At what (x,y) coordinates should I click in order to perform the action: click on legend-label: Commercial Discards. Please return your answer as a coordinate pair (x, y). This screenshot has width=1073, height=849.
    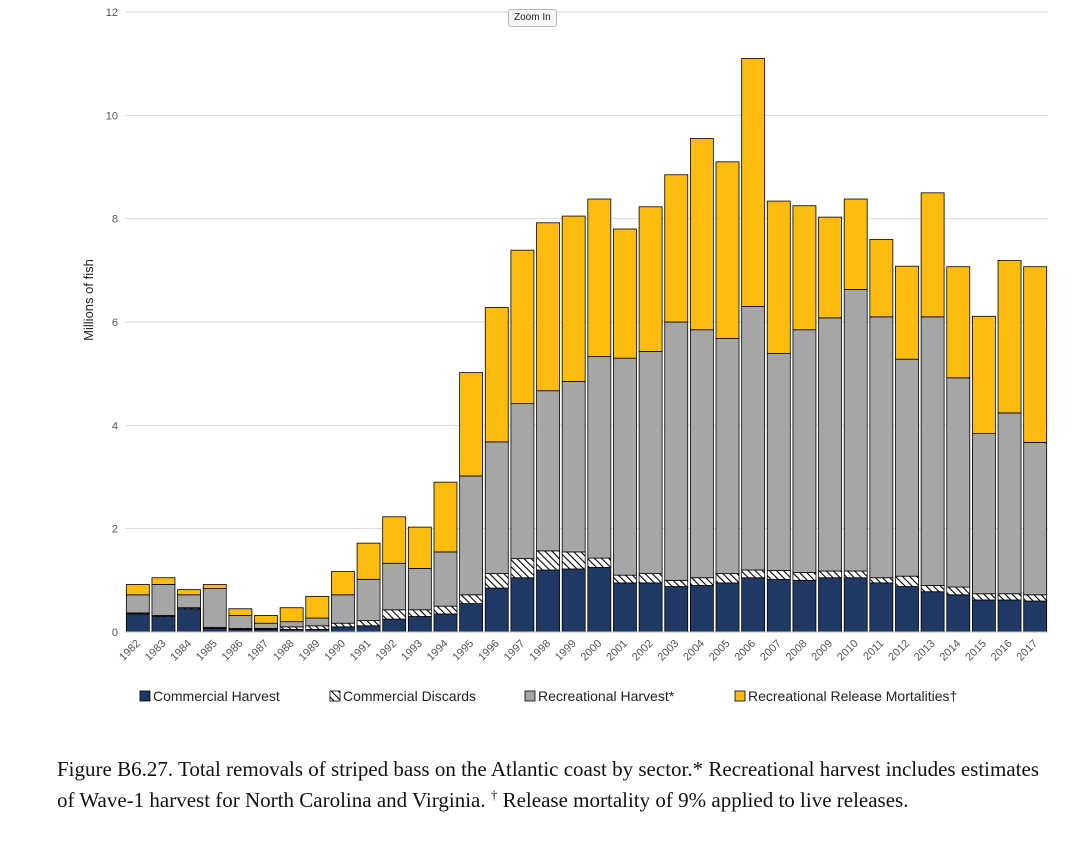
    Looking at the image, I should click on (409, 696).